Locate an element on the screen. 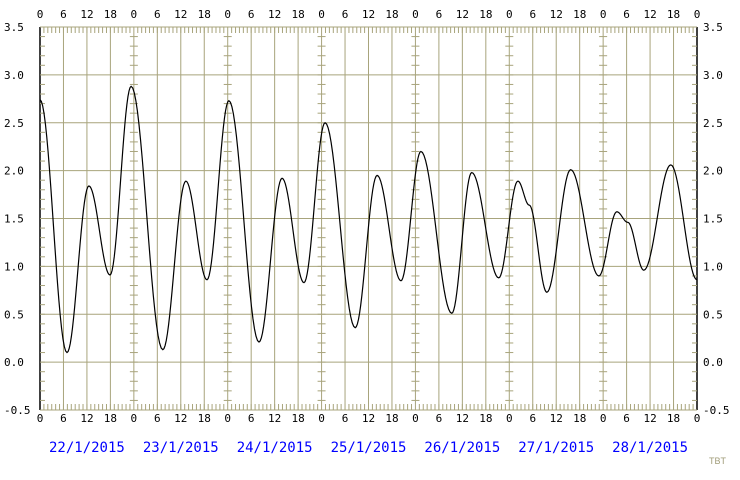 The image size is (740, 480). date-label: 28/1/2015 is located at coordinates (650, 448).